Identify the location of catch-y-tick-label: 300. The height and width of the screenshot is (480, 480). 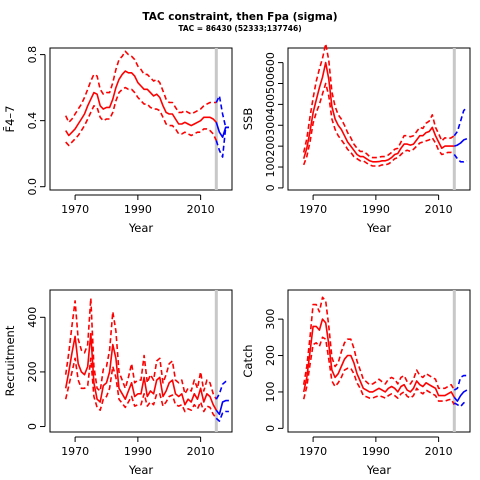
(270, 319).